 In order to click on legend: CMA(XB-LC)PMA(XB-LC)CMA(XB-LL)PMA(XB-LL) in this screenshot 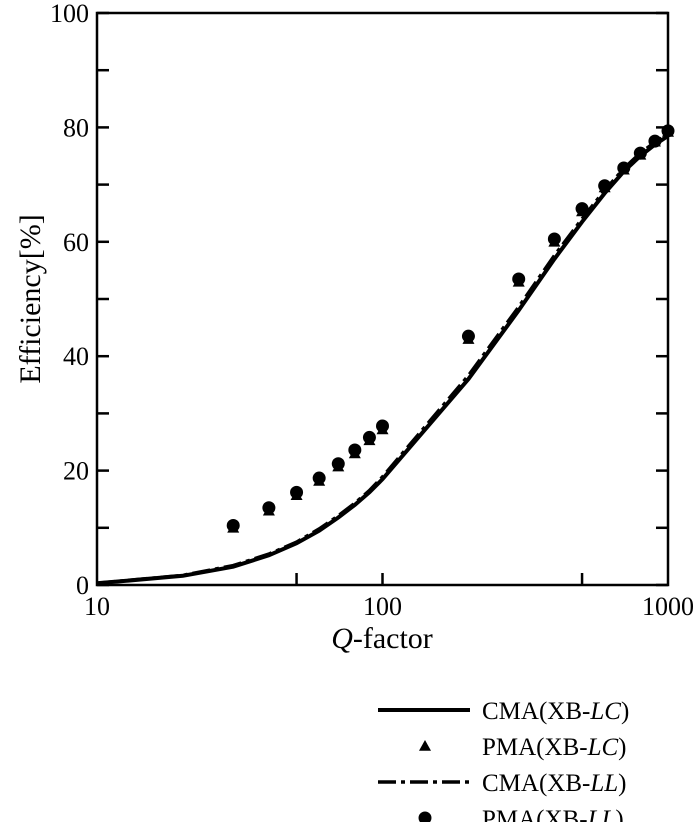, I will do `click(503, 760)`.